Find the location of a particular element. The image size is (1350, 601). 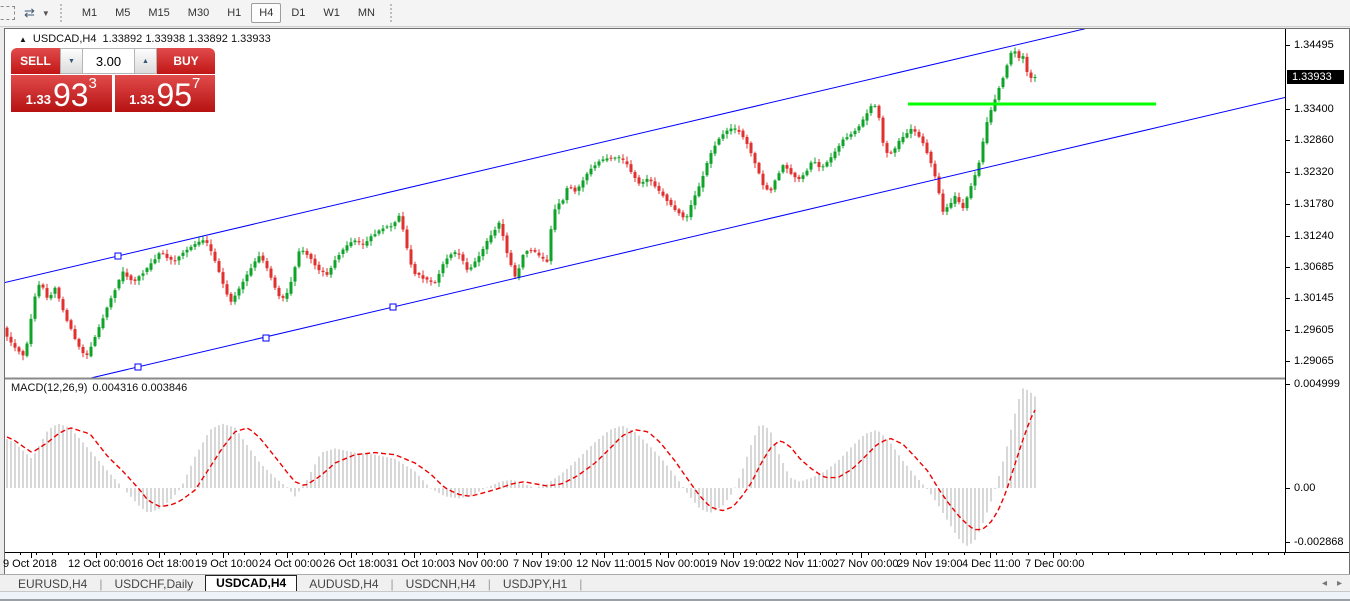

collapse-arrow-icon: ▲ is located at coordinates (23, 39).